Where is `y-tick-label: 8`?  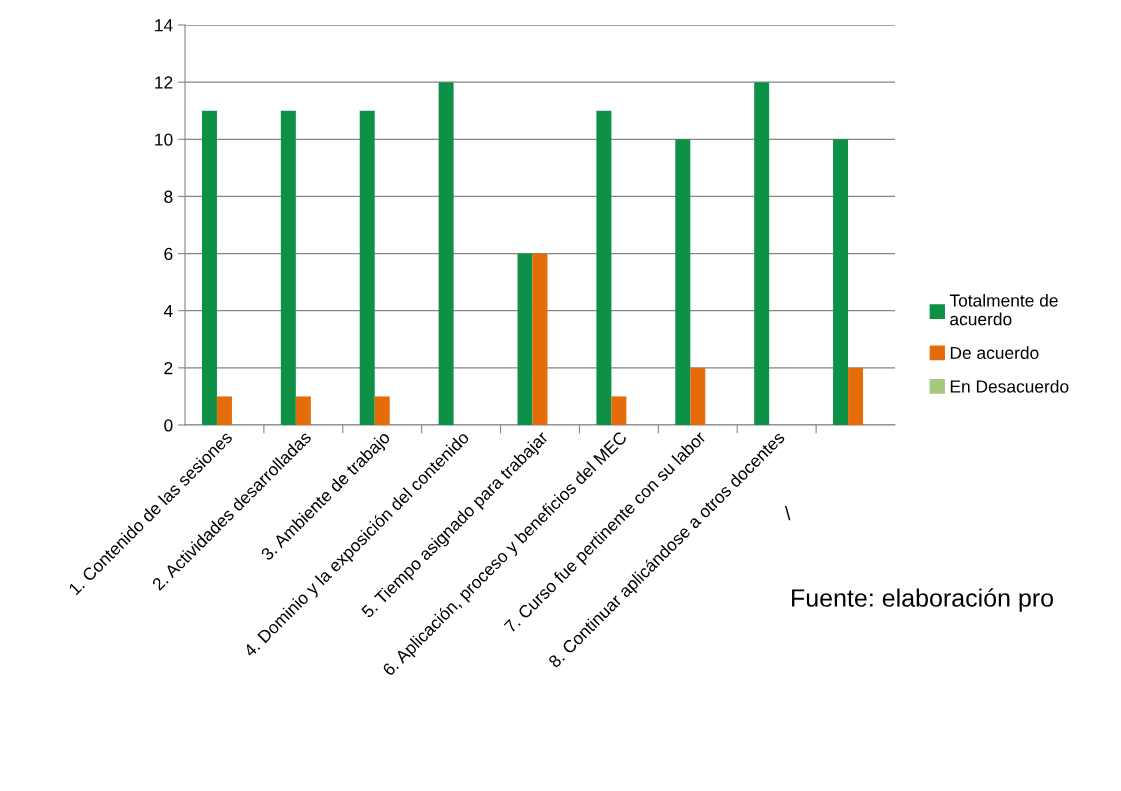 y-tick-label: 8 is located at coordinates (168, 196).